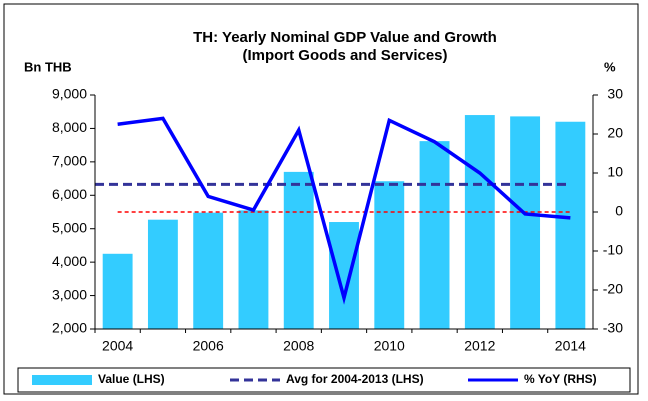  Describe the element at coordinates (117, 346) in the screenshot. I see `x-tick-label: 2004` at that location.